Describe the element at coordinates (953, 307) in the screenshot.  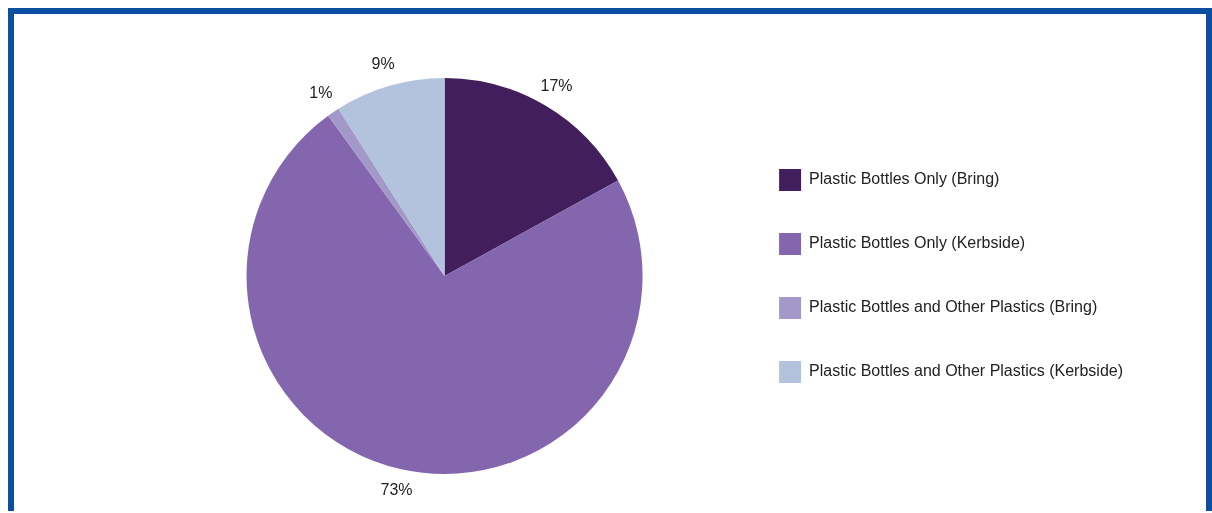
I see `legend-label: Plastic Bottles and Other Plastics (Bring)` at that location.